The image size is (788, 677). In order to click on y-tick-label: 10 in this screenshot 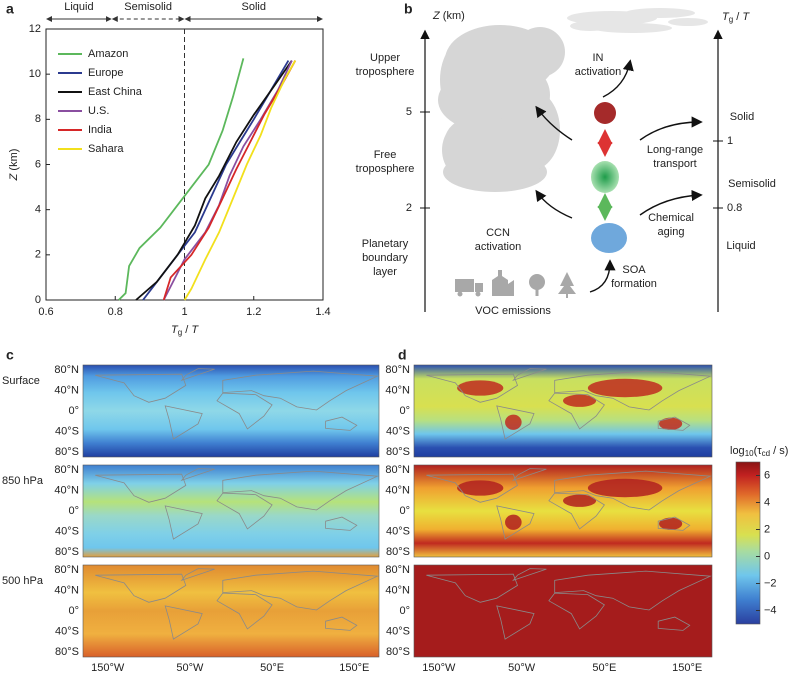, I will do `click(35, 74)`.